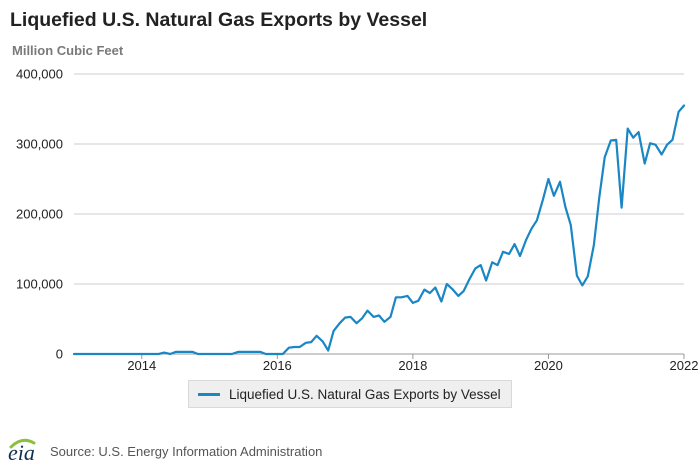  Describe the element at coordinates (39, 144) in the screenshot. I see `y-tick-label: 300,000` at that location.